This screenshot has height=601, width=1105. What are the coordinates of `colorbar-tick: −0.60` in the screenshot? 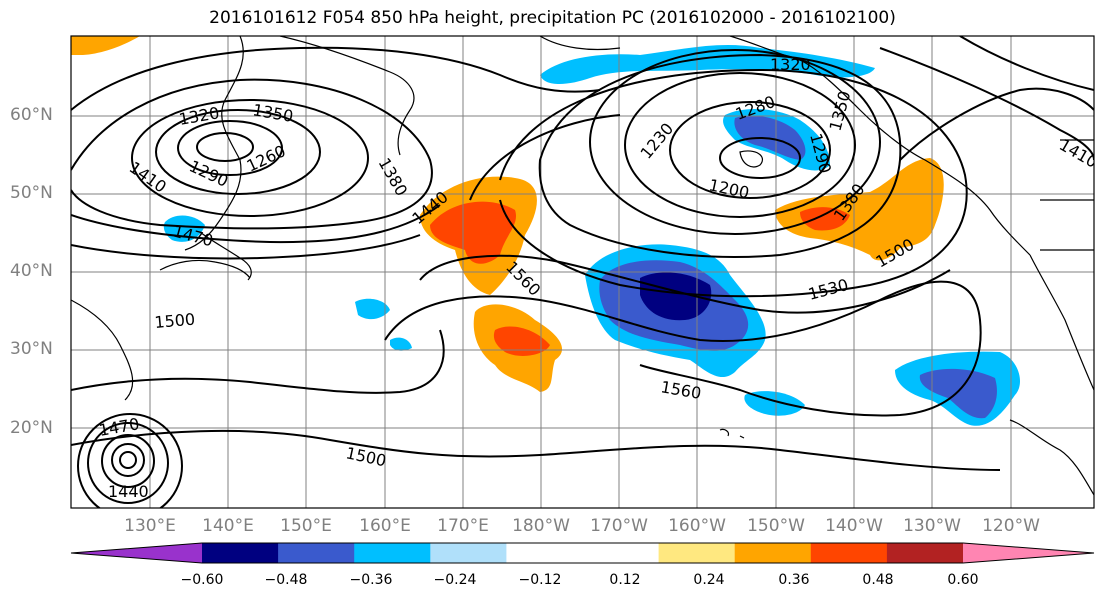 It's located at (202, 580).